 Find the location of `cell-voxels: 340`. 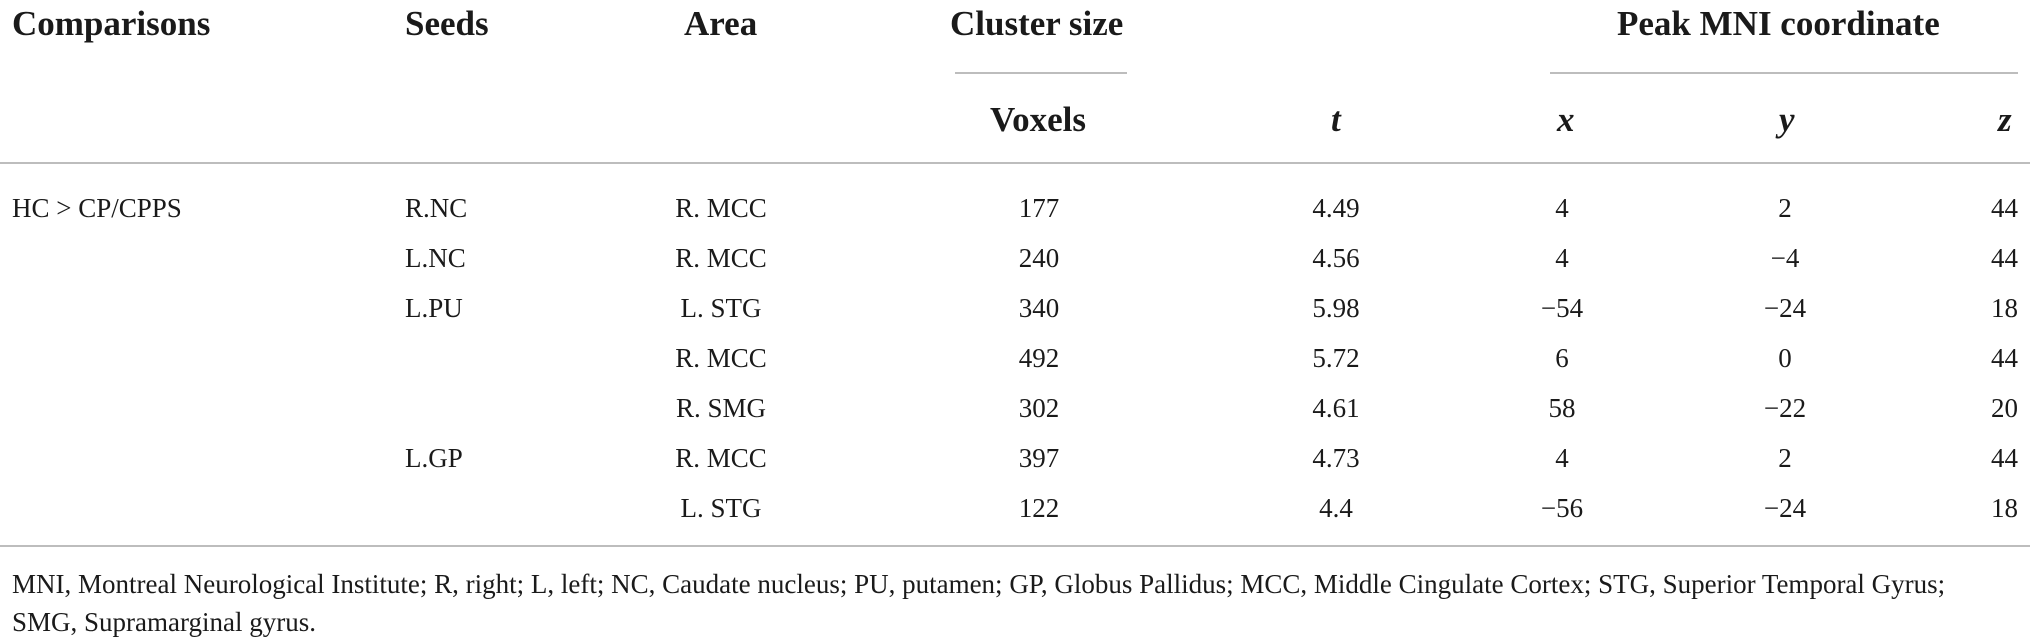

cell-voxels: 340 is located at coordinates (1039, 308).